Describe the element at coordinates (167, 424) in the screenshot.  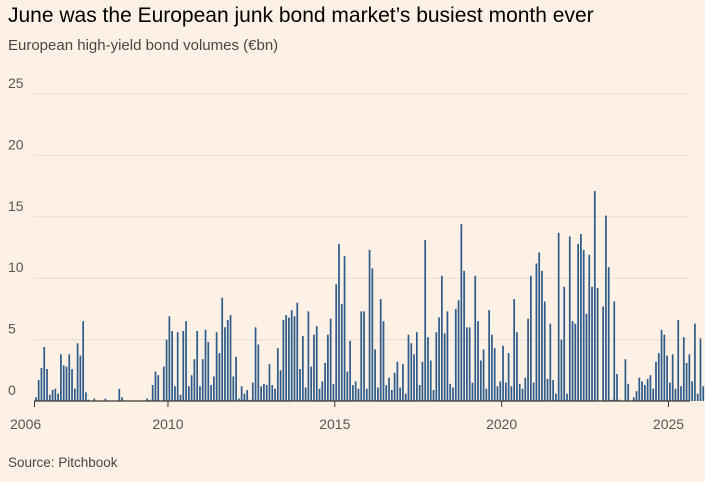
I see `x-tick-label: 2010` at that location.